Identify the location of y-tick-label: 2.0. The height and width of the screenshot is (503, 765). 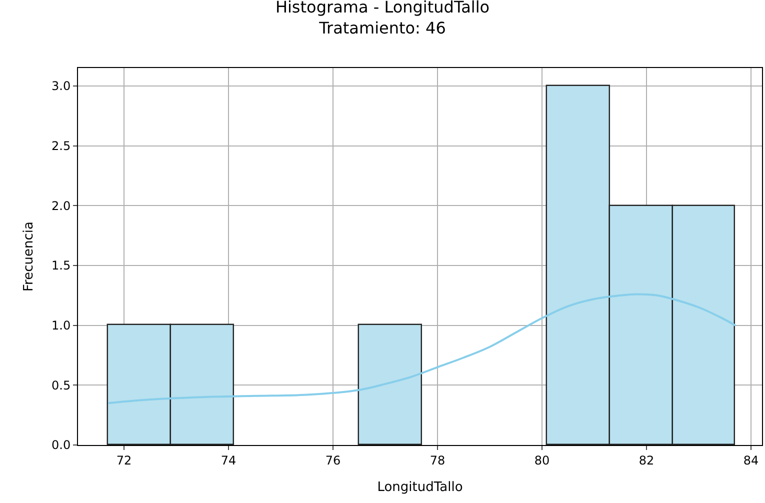
(61, 205).